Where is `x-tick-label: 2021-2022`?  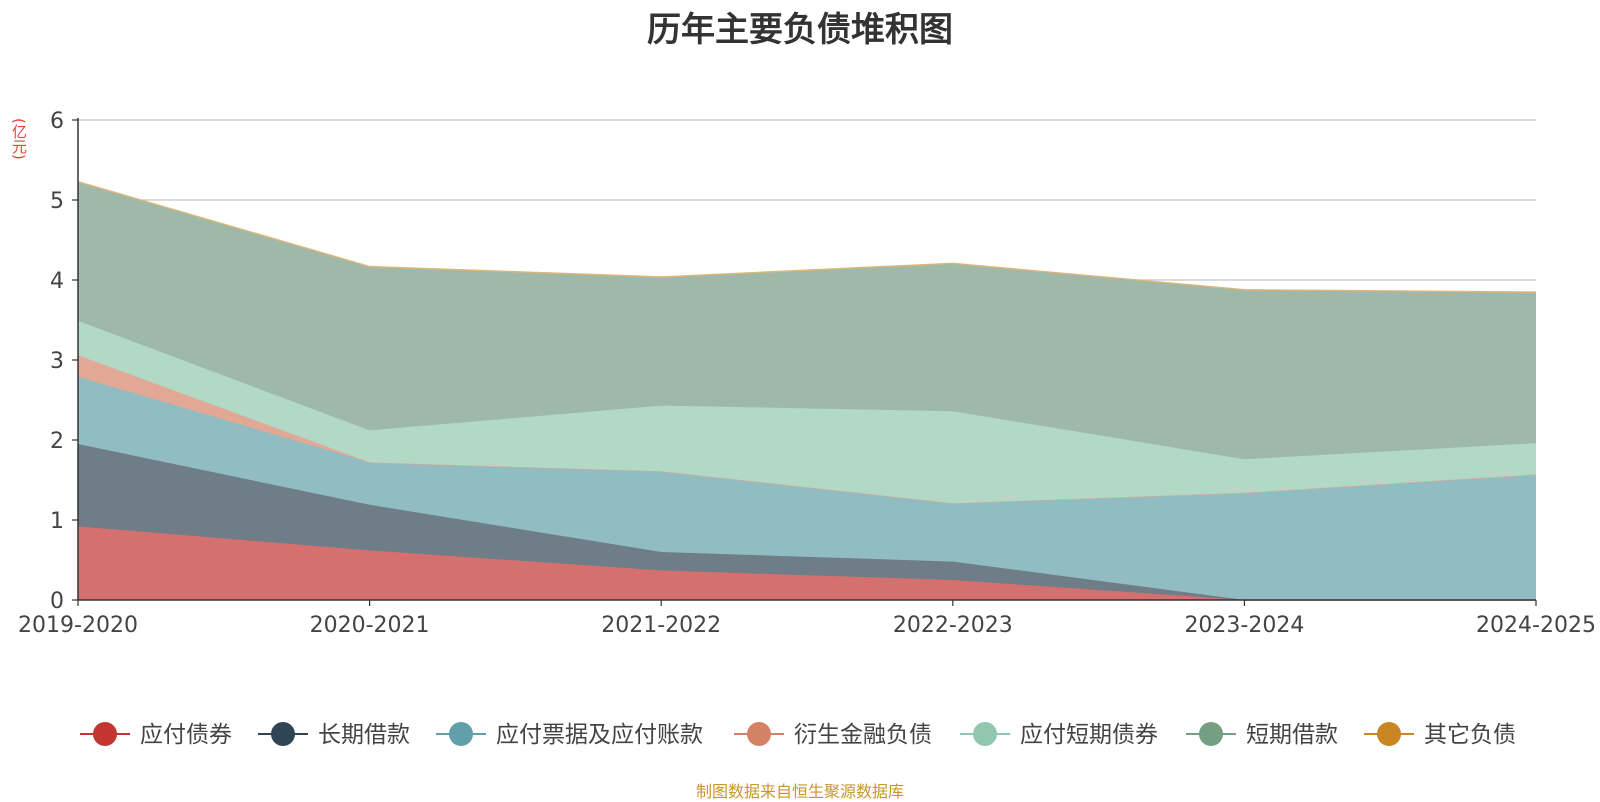 x-tick-label: 2021-2022 is located at coordinates (661, 625).